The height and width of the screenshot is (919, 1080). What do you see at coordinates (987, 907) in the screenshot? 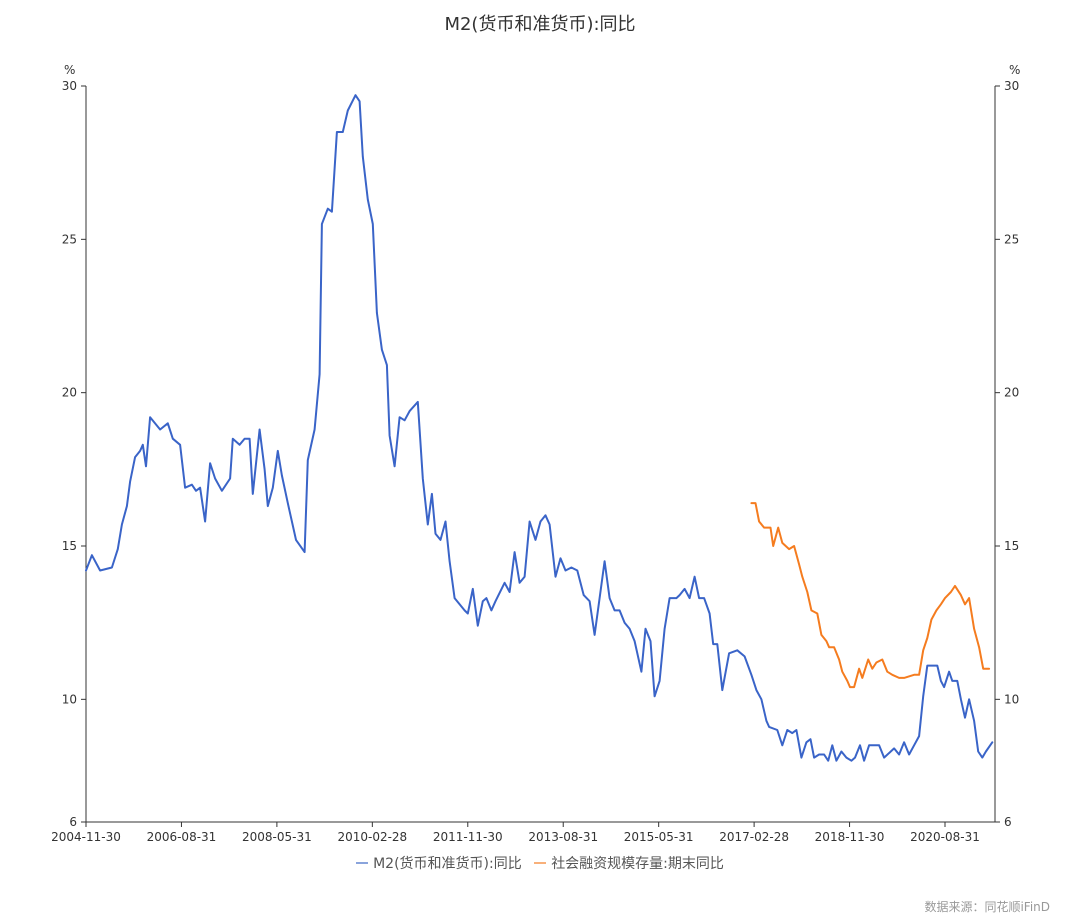
I see `data-source: 数据来源：同花顺iFinD` at bounding box center [987, 907].